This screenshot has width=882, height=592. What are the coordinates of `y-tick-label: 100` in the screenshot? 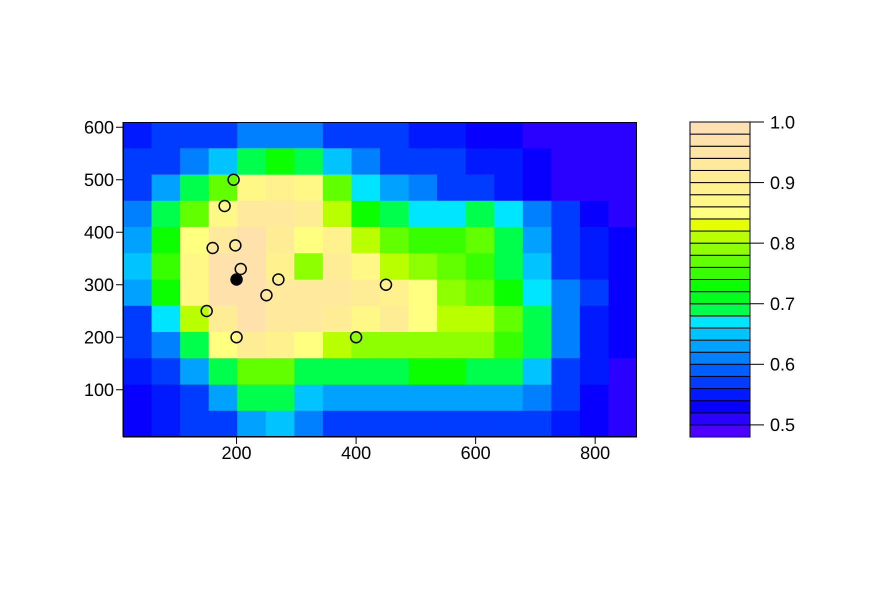 It's located at (99, 390).